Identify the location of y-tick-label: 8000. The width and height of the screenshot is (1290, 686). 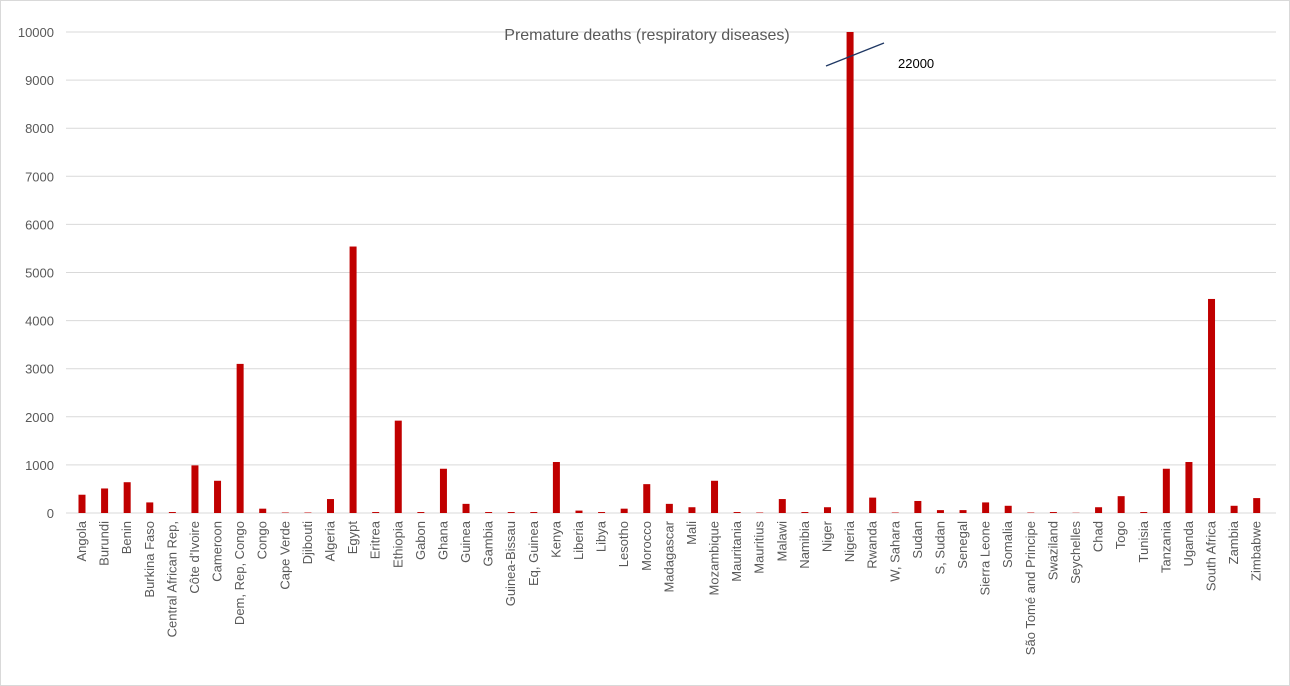
(39, 128).